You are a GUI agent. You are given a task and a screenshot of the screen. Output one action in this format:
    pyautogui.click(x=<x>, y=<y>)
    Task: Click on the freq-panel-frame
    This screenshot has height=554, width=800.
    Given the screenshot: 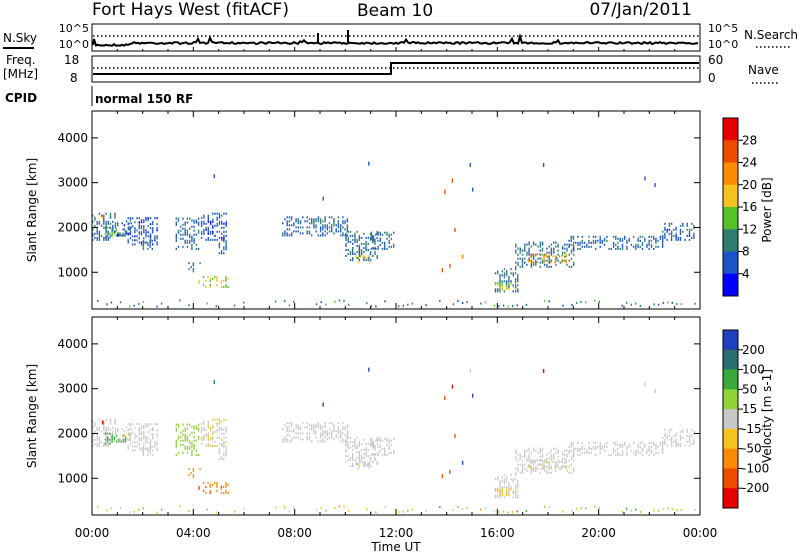 What is the action you would take?
    pyautogui.click(x=396, y=69)
    